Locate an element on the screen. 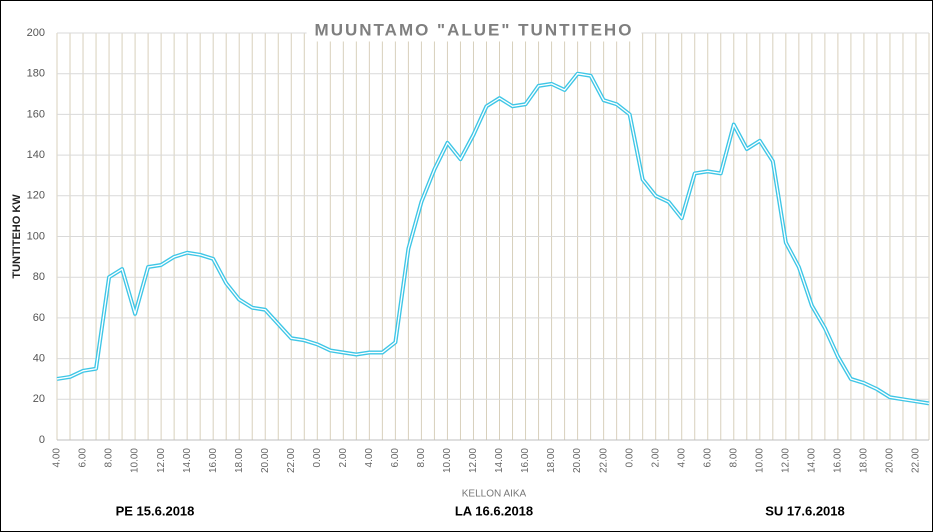 This screenshot has width=933, height=532. y-tick-label: 100 is located at coordinates (36, 236).